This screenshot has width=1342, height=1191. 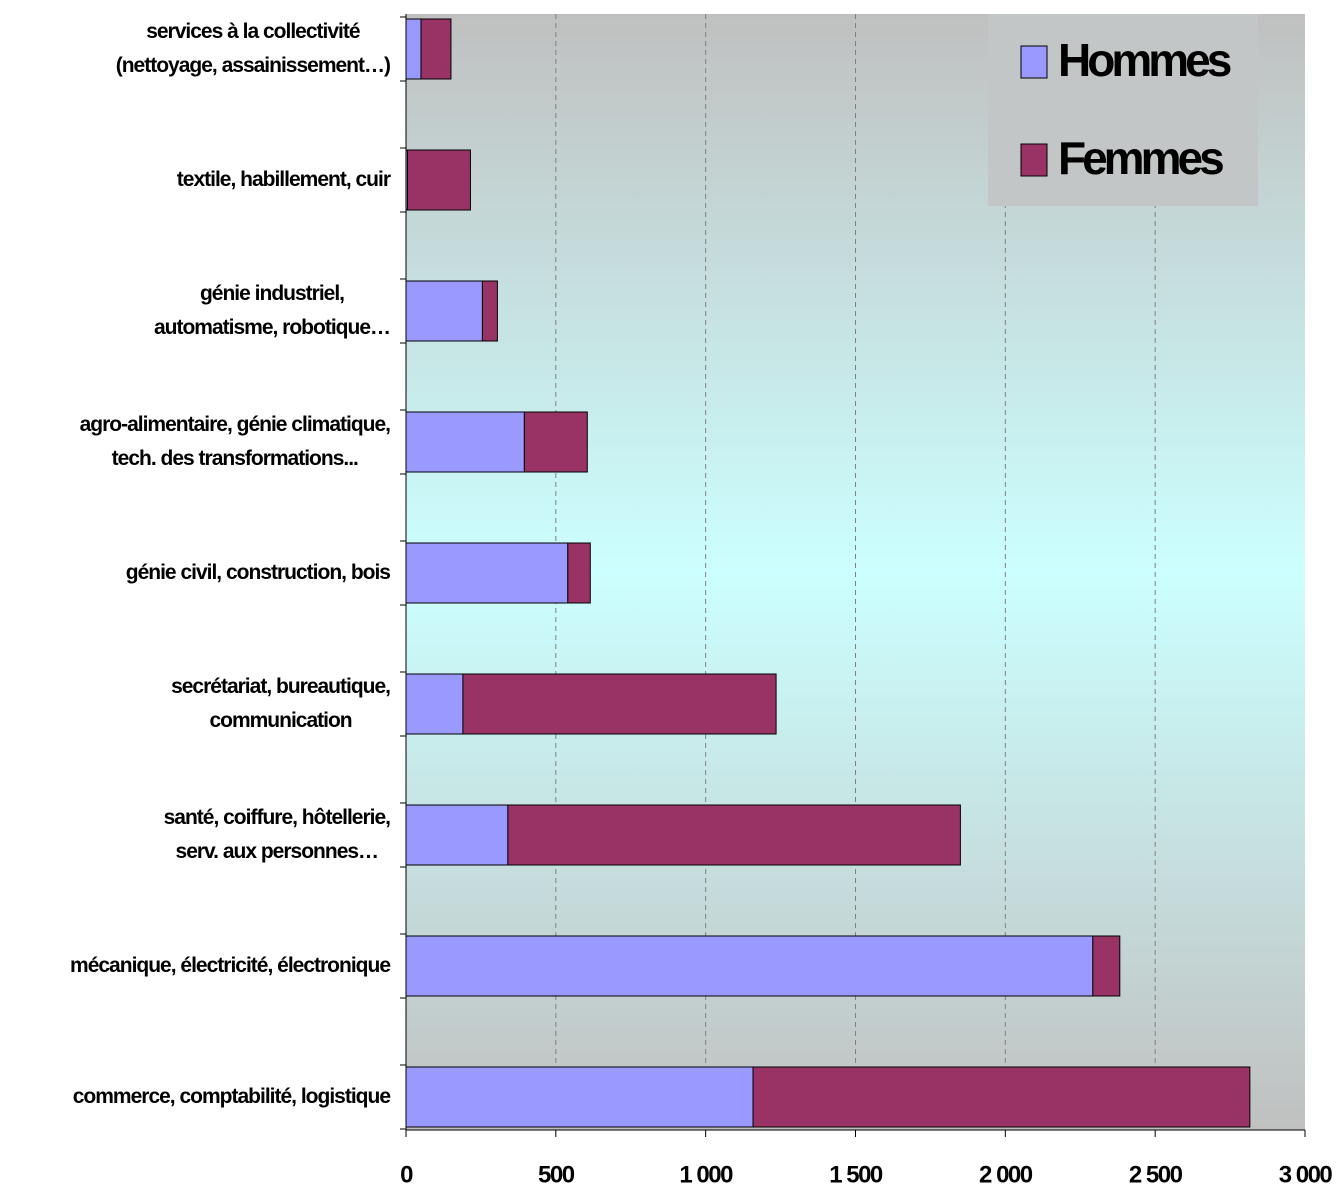 What do you see at coordinates (1140, 158) in the screenshot?
I see `legend-label: Femmes` at bounding box center [1140, 158].